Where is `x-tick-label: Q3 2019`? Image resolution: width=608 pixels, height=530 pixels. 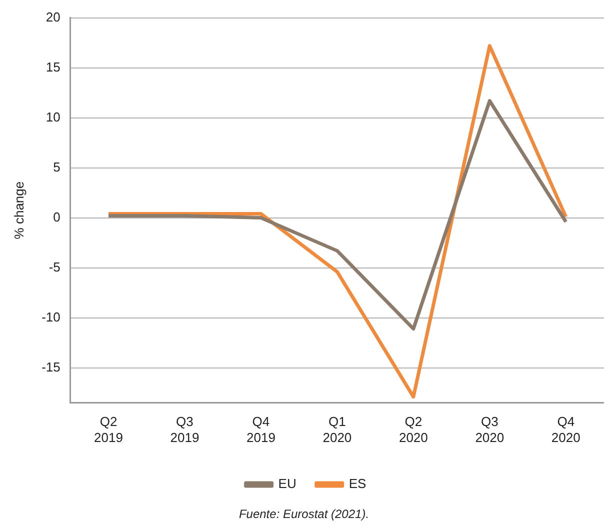
x-tick-label: Q3 2019 is located at coordinates (185, 429).